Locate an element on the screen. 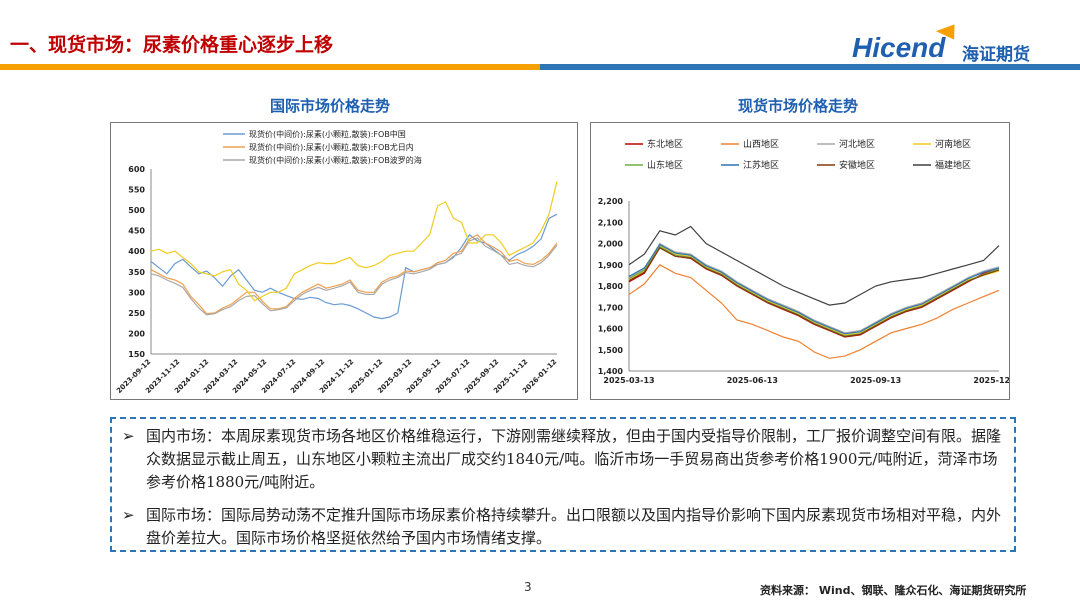 This screenshot has height=607, width=1080. y-tick-label: 550 is located at coordinates (136, 190).